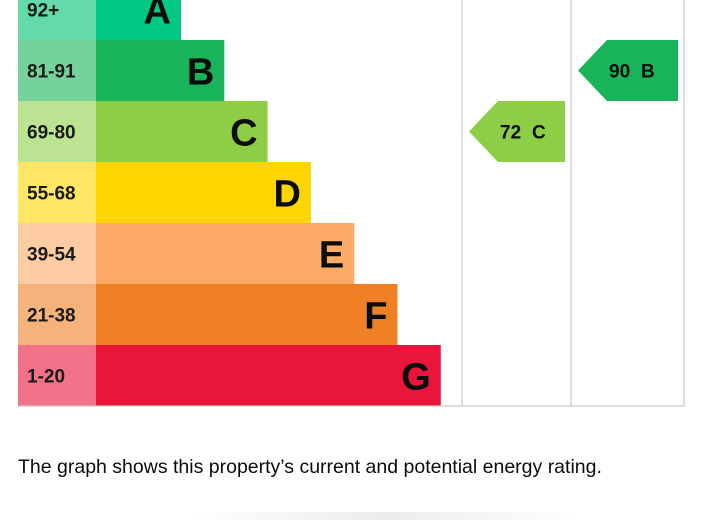  I want to click on potential-rating-letter: B, so click(648, 72).